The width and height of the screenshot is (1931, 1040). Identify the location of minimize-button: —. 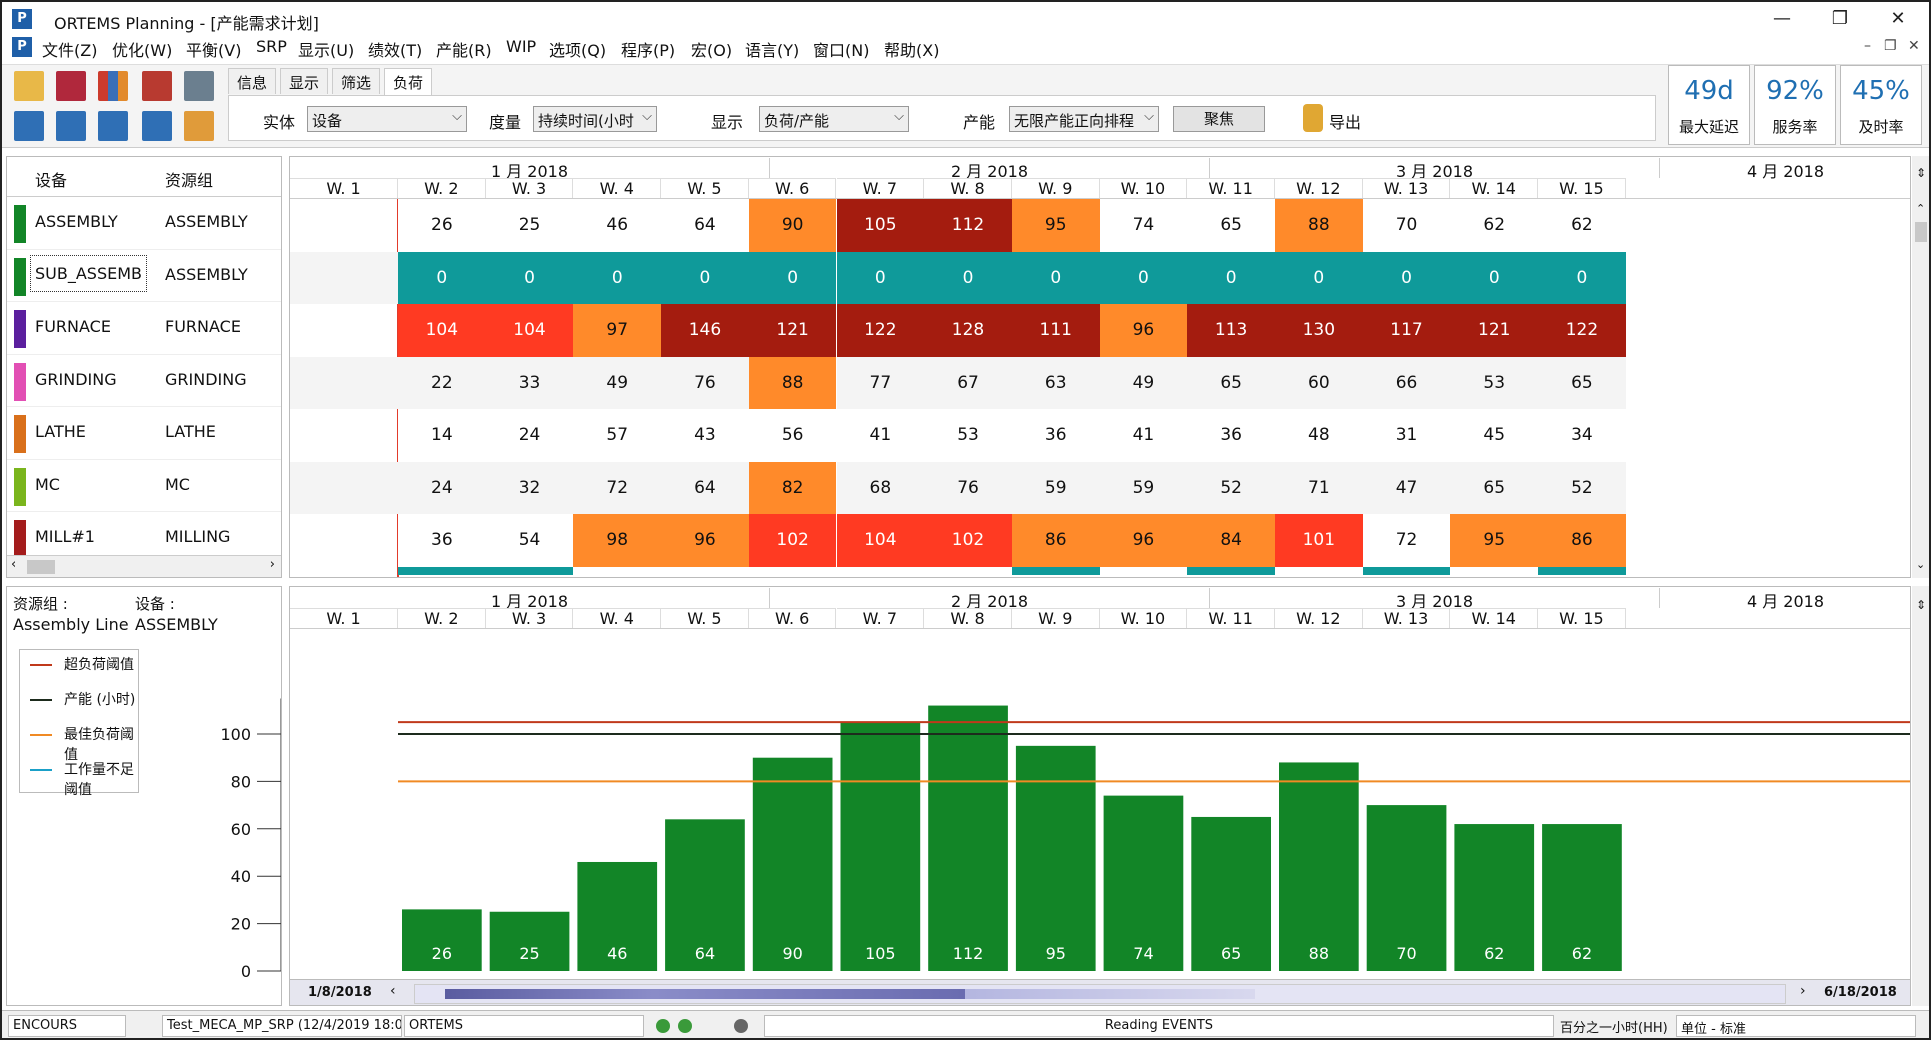
(1782, 18).